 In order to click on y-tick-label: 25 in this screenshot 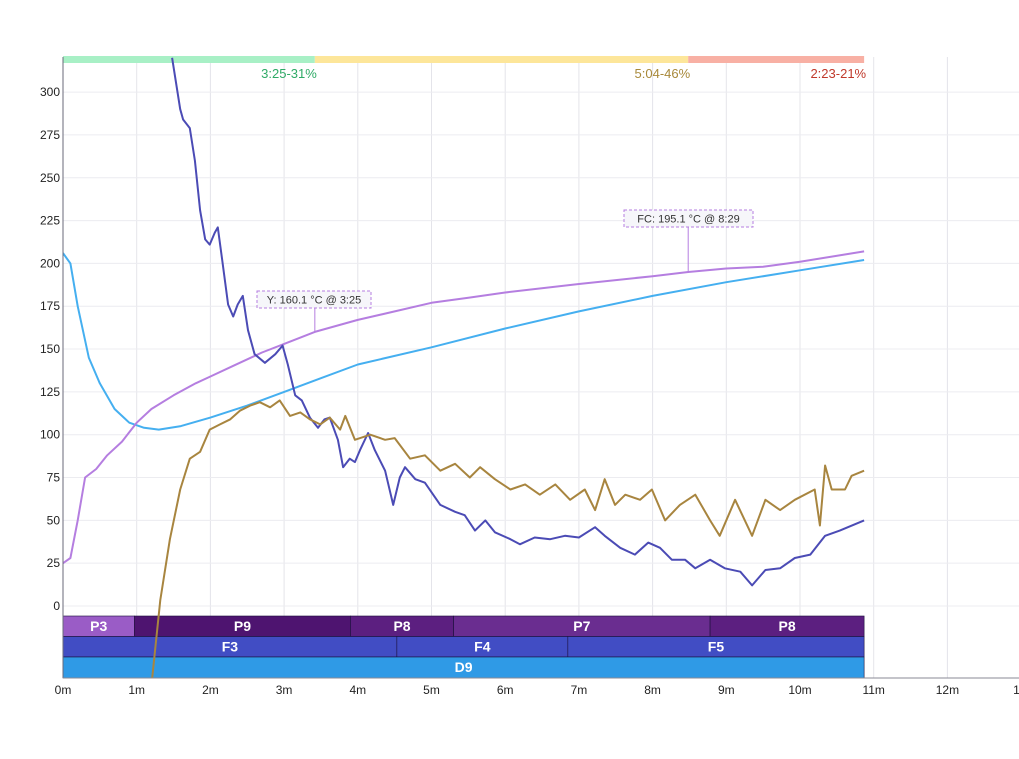, I will do `click(54, 563)`.